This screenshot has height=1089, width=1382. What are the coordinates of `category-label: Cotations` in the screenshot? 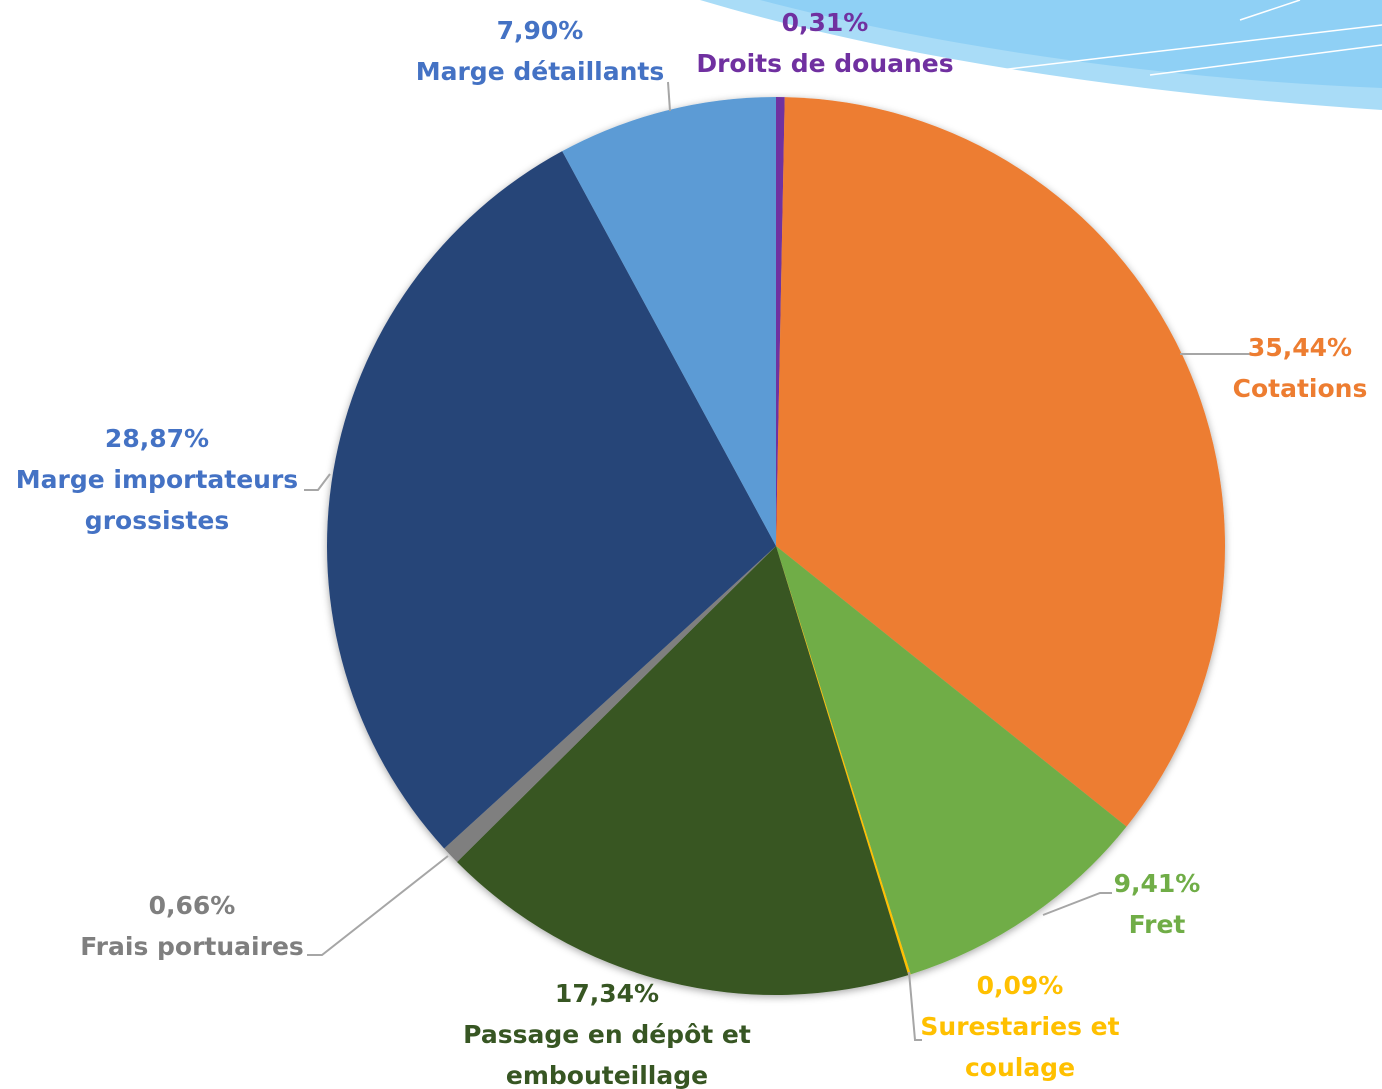 It's located at (1300, 388).